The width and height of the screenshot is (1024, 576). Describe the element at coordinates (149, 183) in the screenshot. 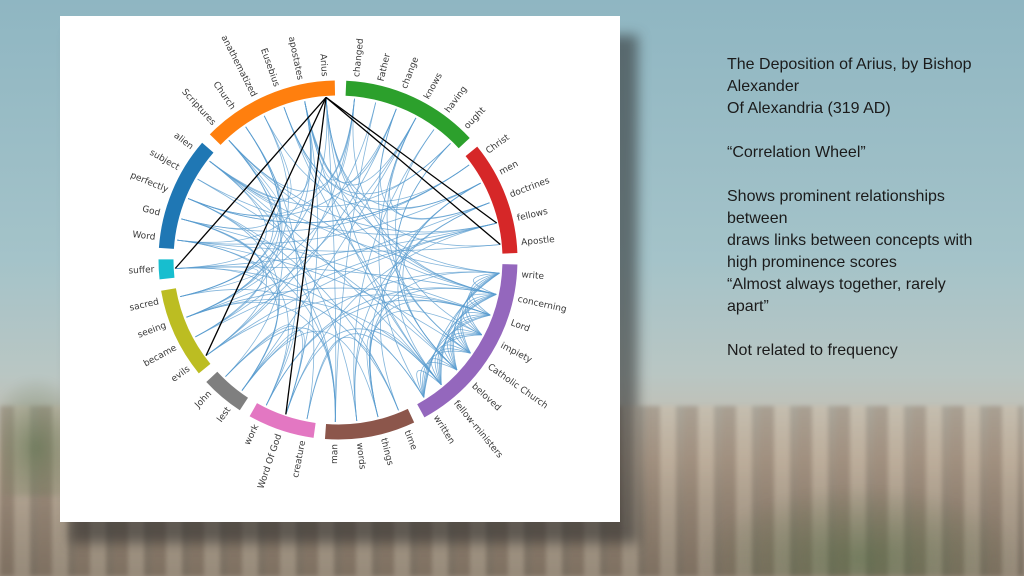

I see `word-label: perfectly` at that location.